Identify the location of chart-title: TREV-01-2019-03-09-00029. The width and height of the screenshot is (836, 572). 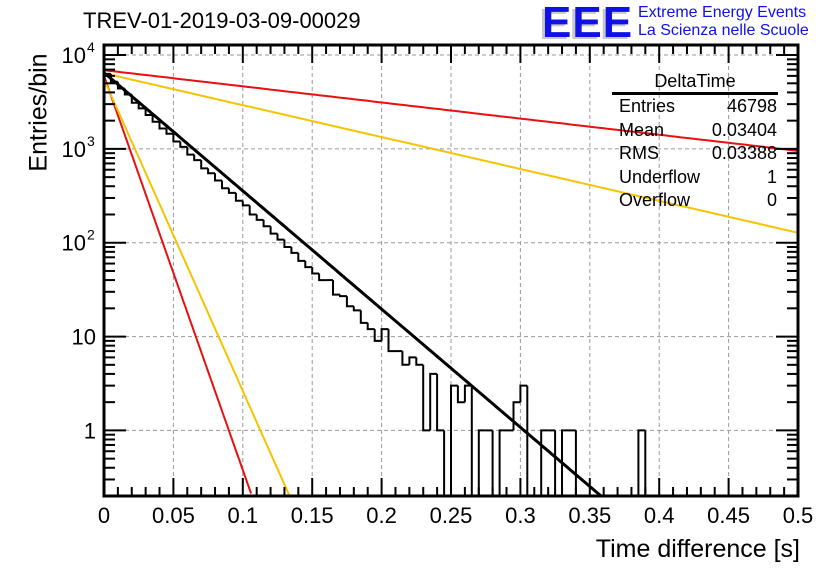
(222, 20).